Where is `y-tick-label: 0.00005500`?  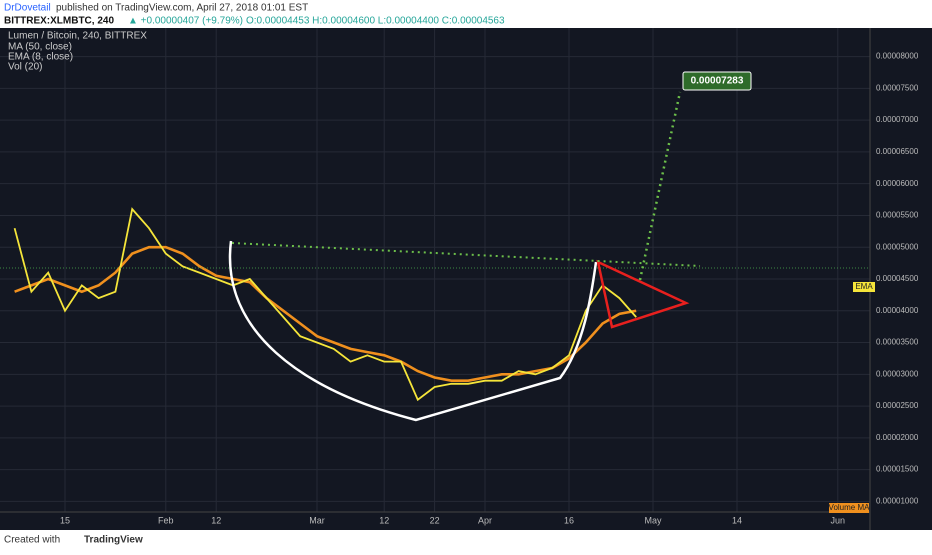
y-tick-label: 0.00005500 is located at coordinates (897, 215).